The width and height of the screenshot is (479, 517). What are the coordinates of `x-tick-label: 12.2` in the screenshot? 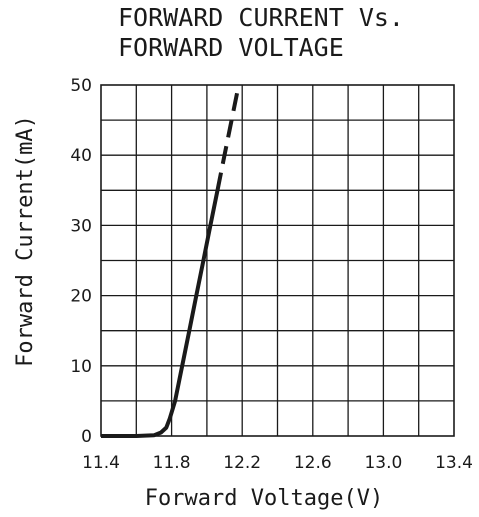 It's located at (242, 463).